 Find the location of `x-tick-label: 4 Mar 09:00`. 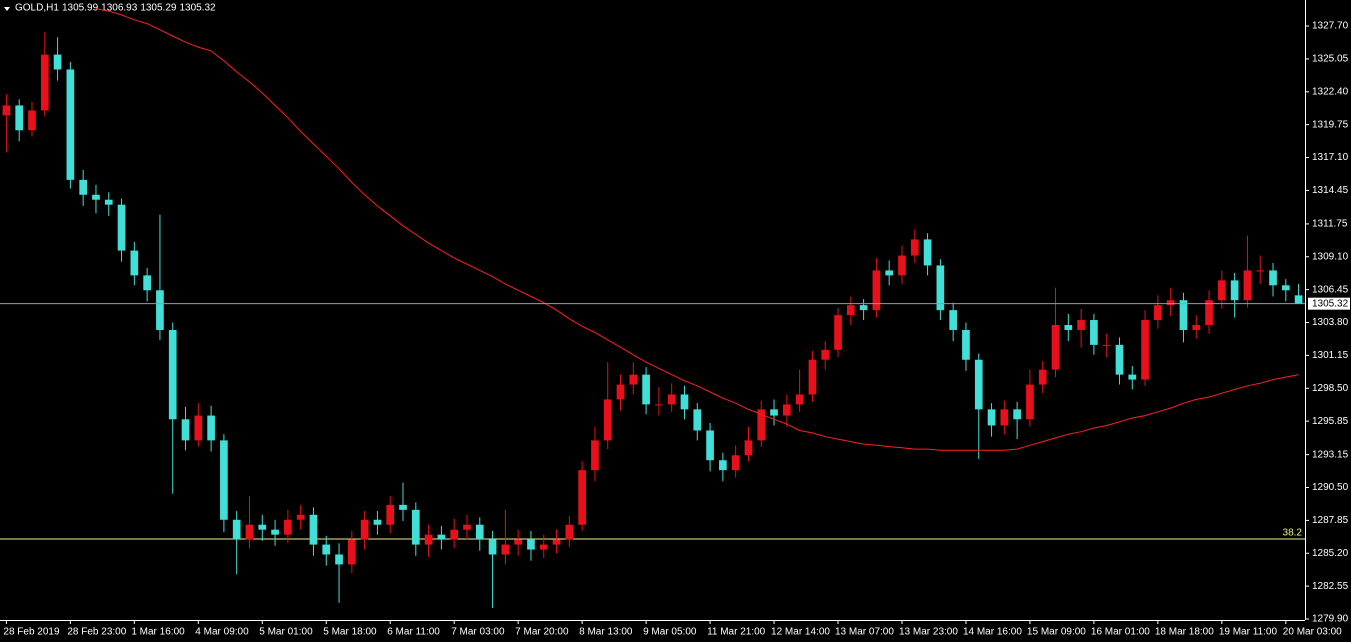

x-tick-label: 4 Mar 09:00 is located at coordinates (222, 632).